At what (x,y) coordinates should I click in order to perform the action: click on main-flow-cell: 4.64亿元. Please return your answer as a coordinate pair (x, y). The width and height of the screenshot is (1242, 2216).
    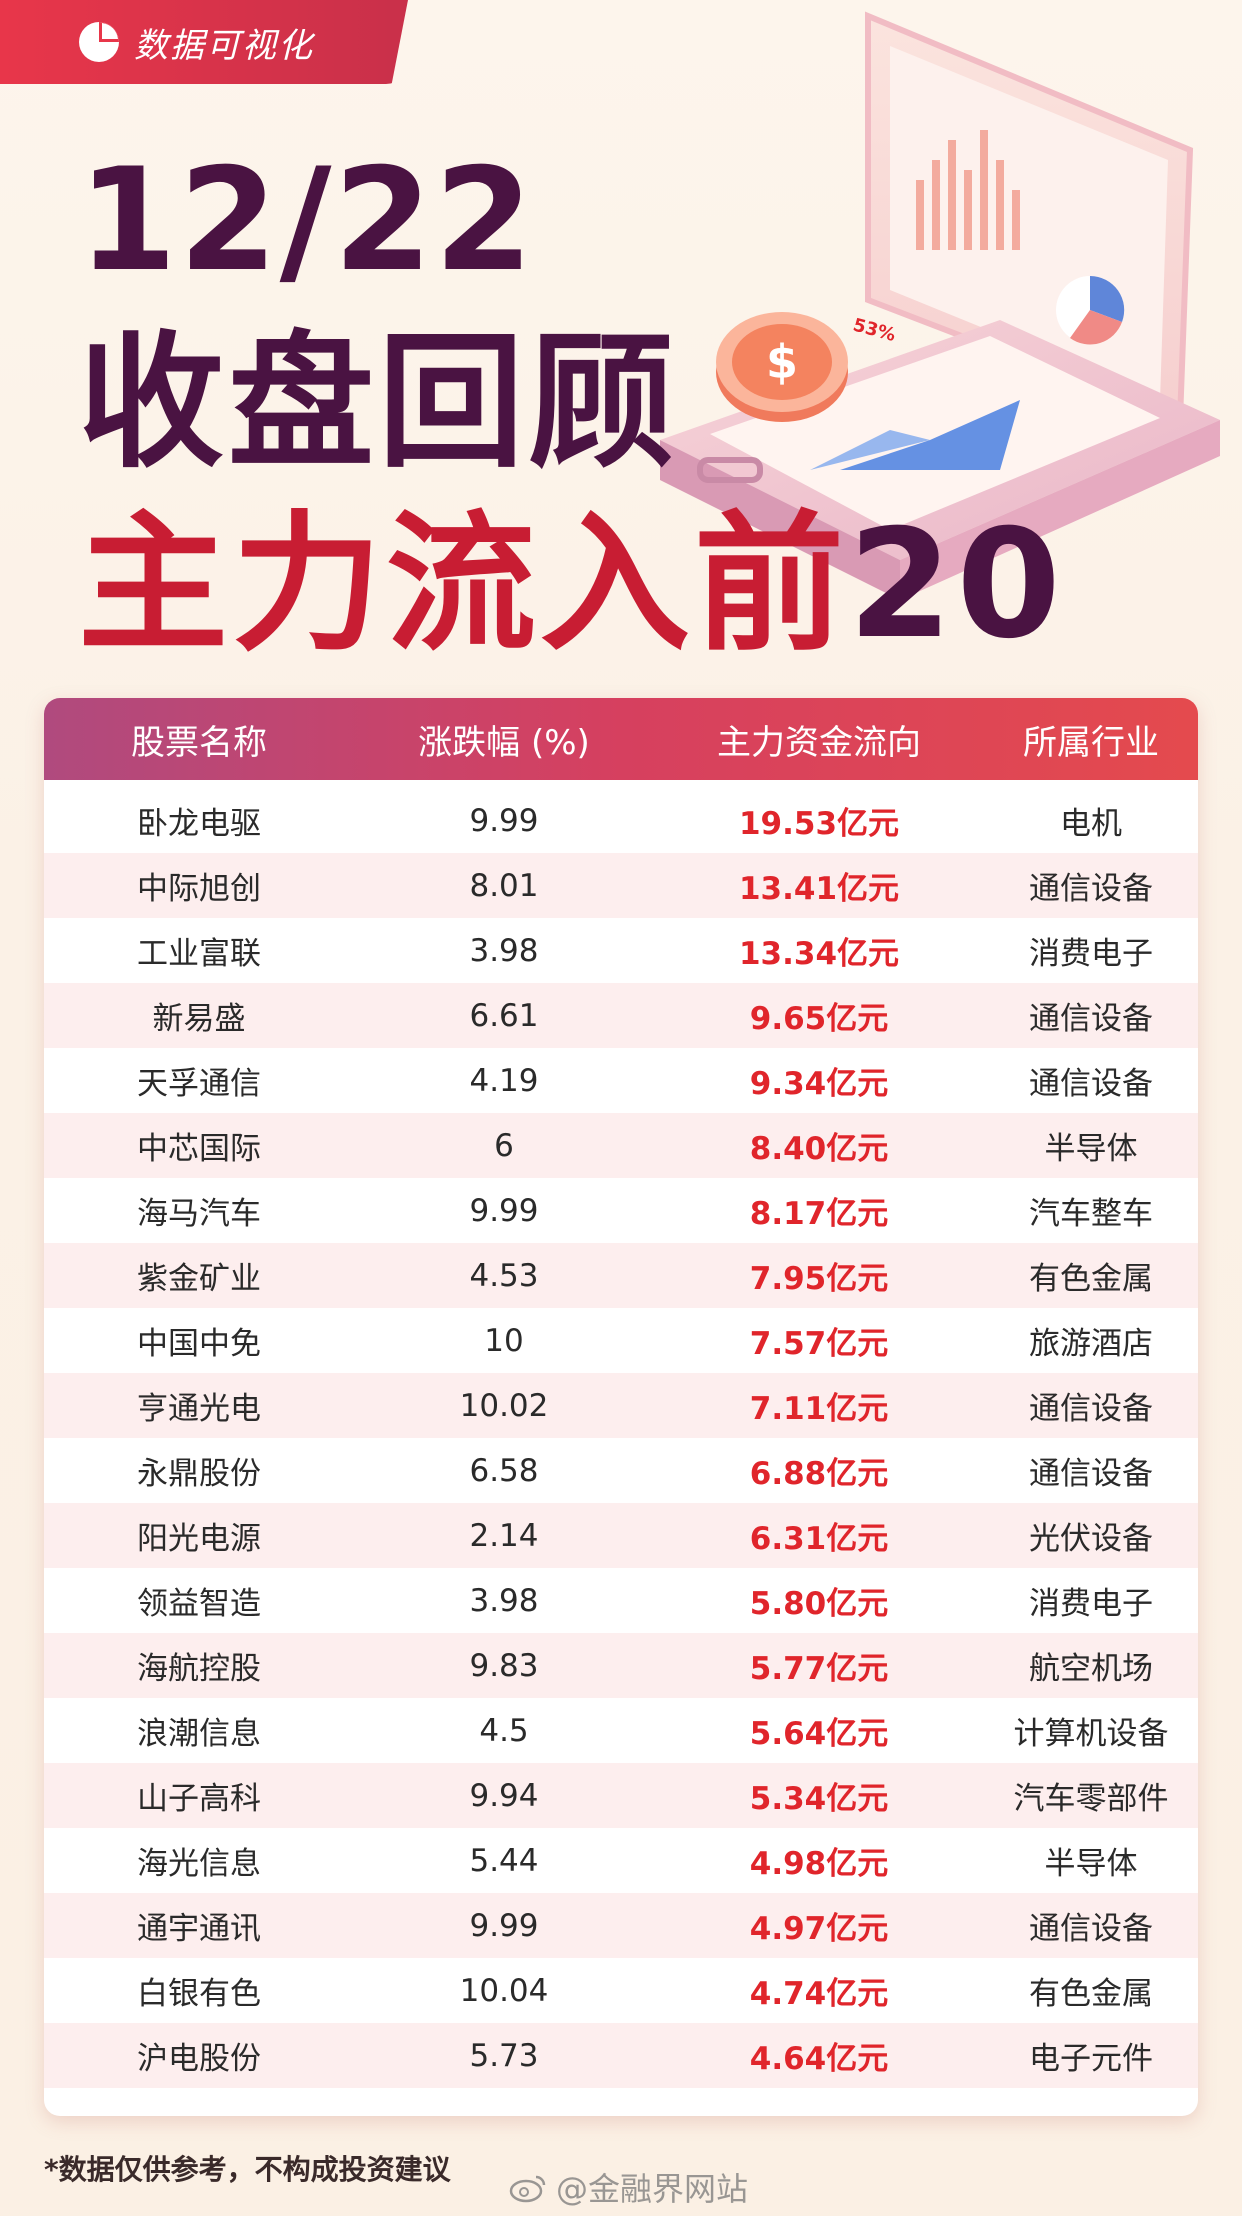
    Looking at the image, I should click on (819, 2059).